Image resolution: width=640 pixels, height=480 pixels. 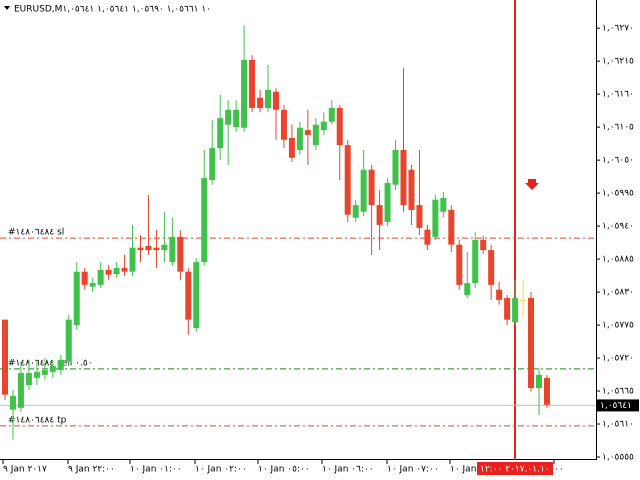 I want to click on order-level-label: #١٤٨٠٦٤٨٤ sell ٠.٥٠, so click(x=50, y=363).